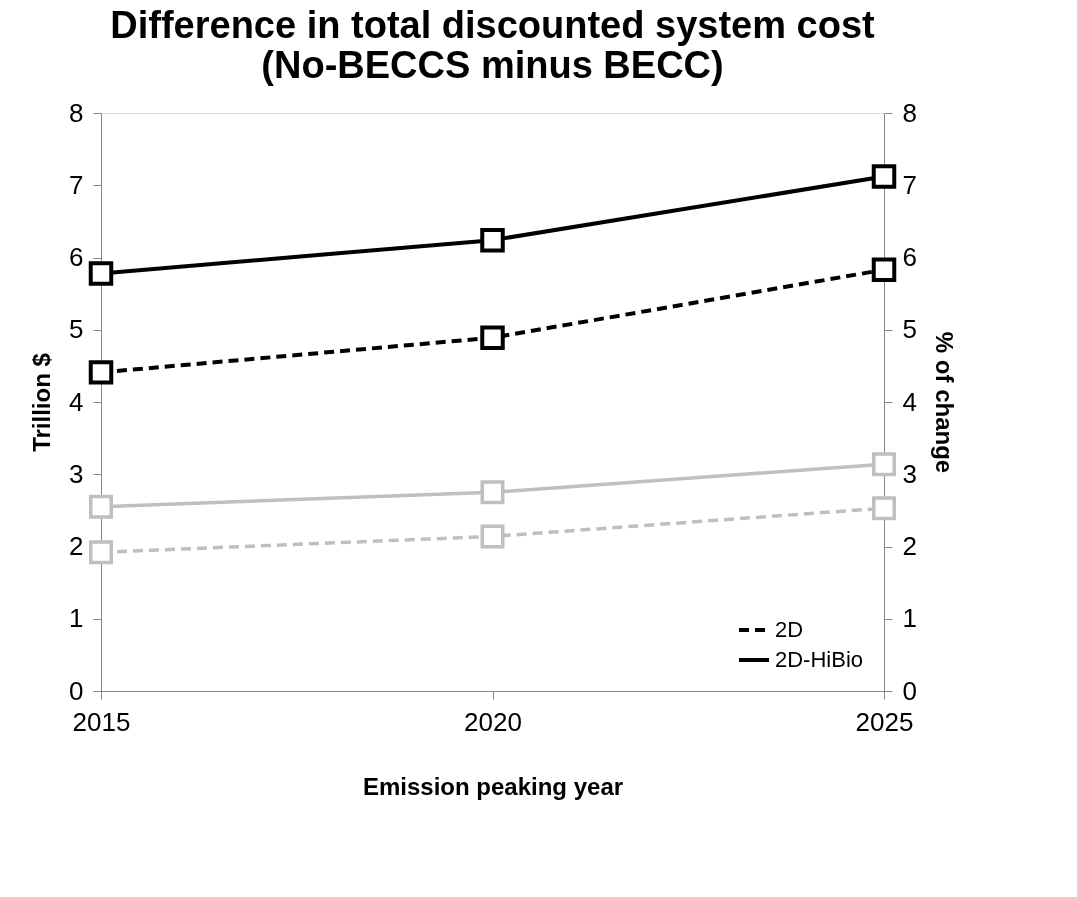  Describe the element at coordinates (76, 112) in the screenshot. I see `y-tick-label: 8` at that location.